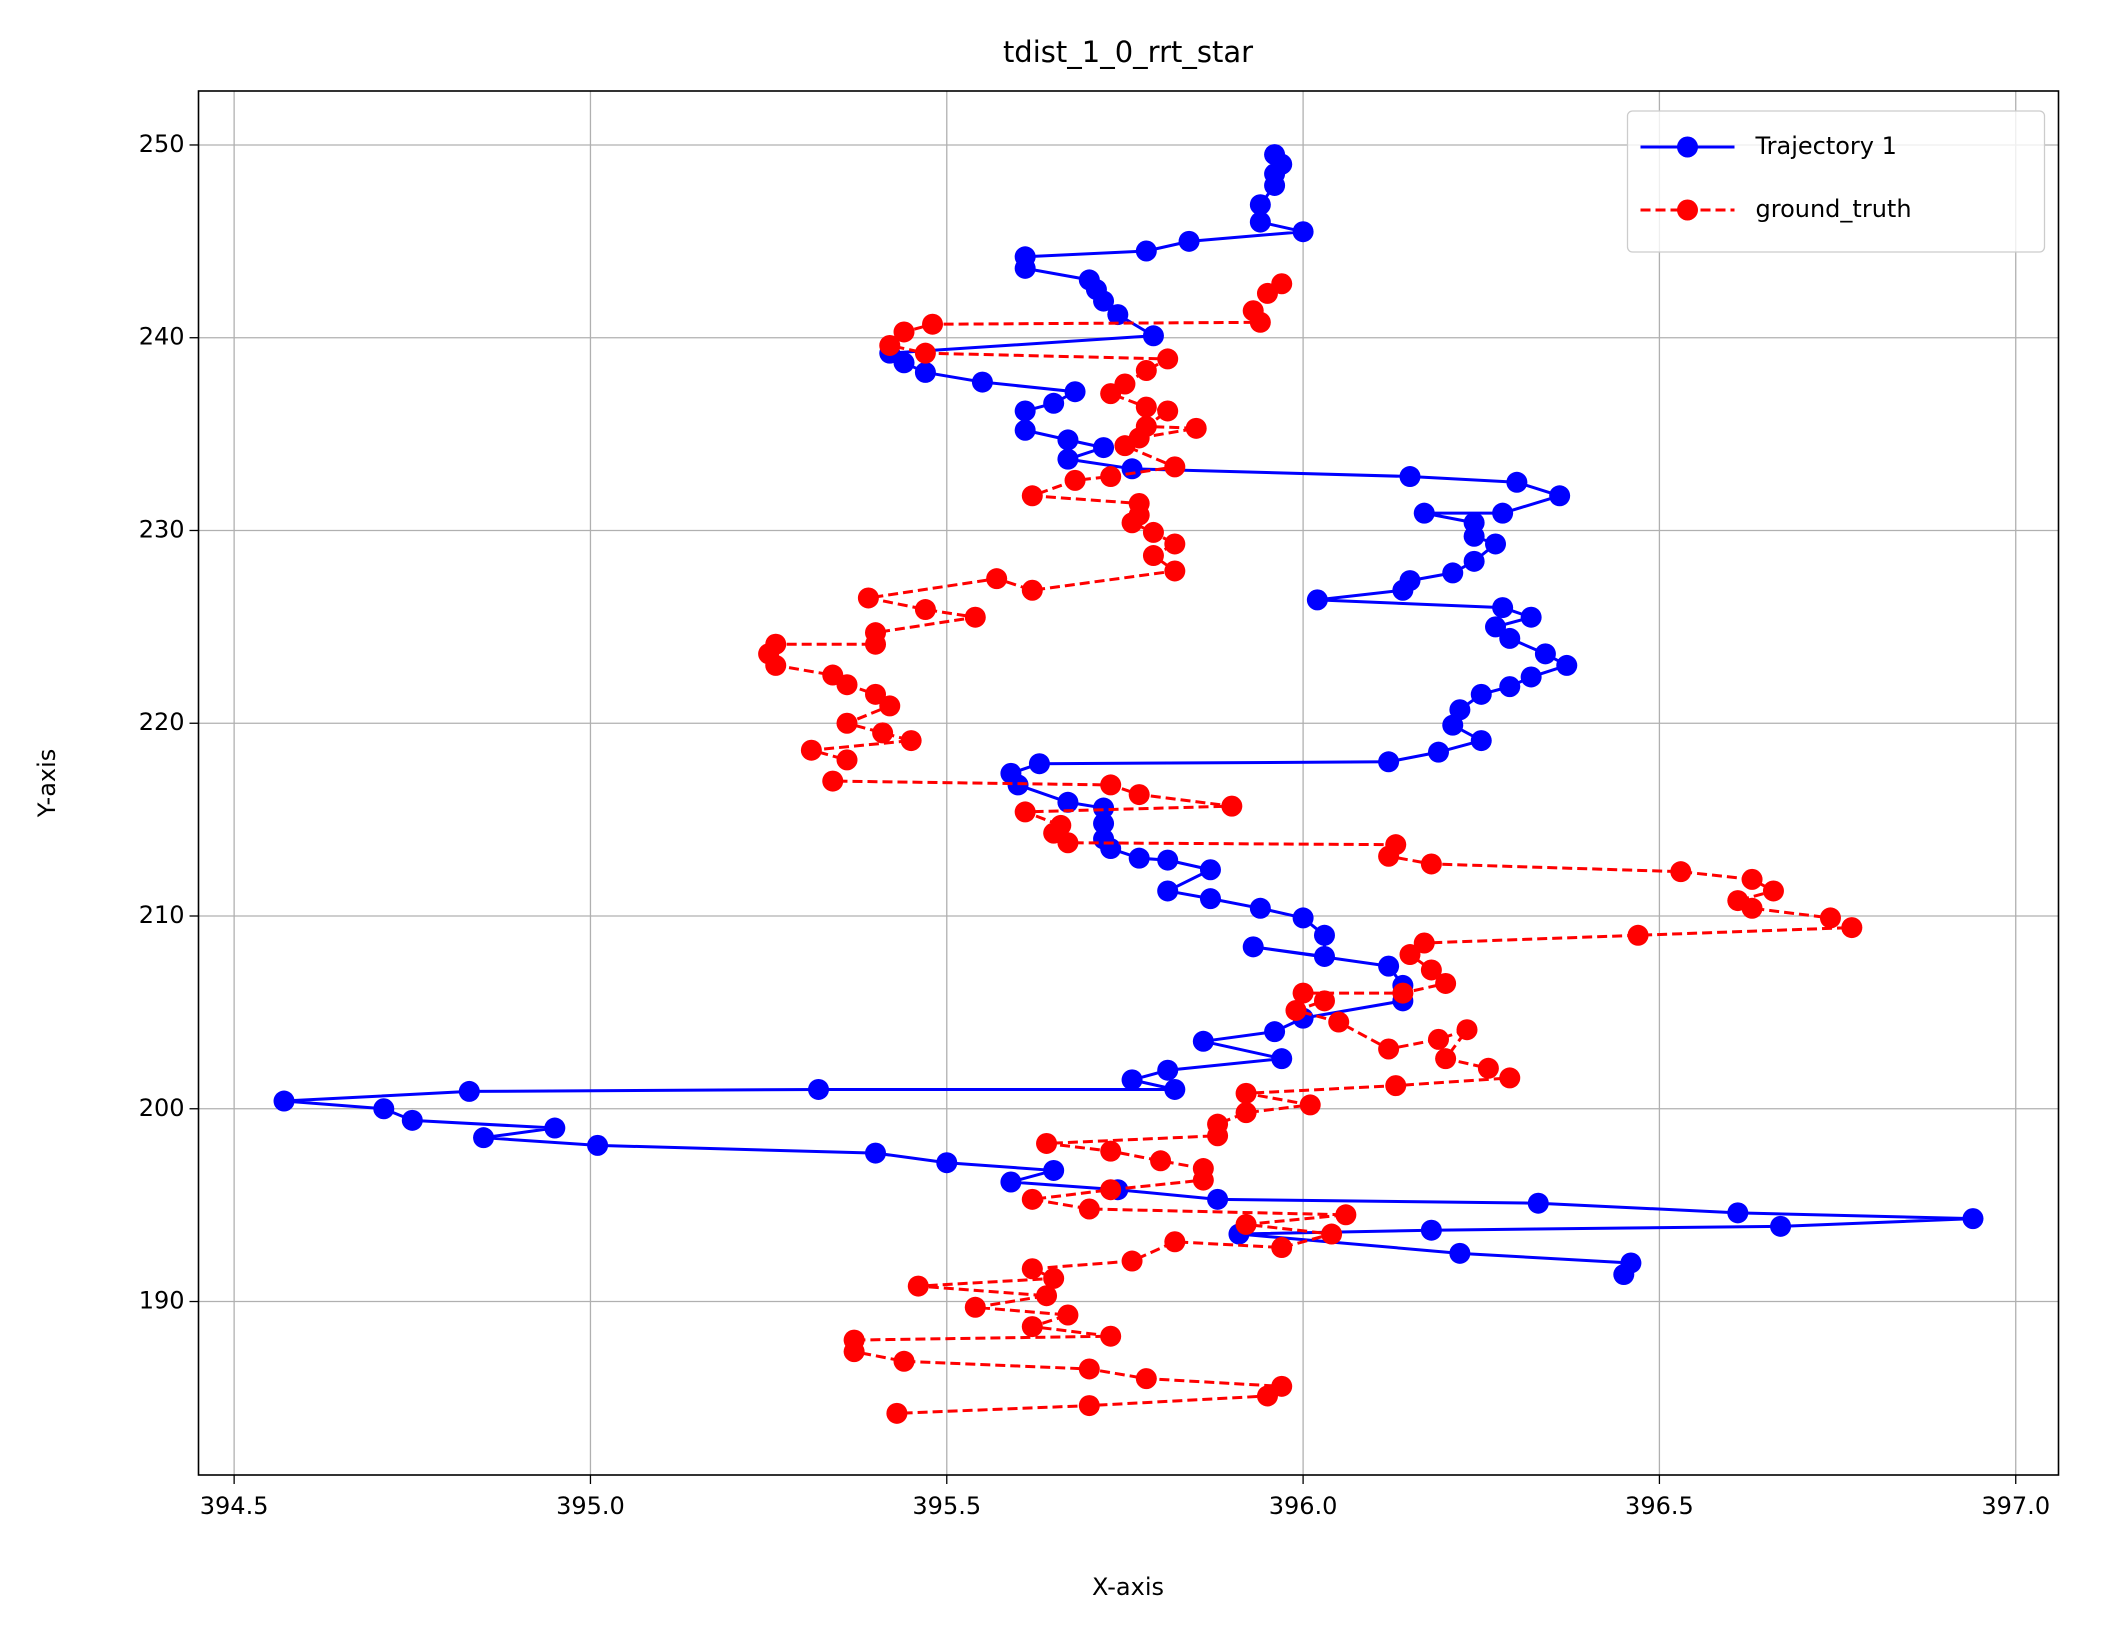 This screenshot has width=2103, height=1638. Describe the element at coordinates (1687, 210) in the screenshot. I see `legend-marker` at that location.